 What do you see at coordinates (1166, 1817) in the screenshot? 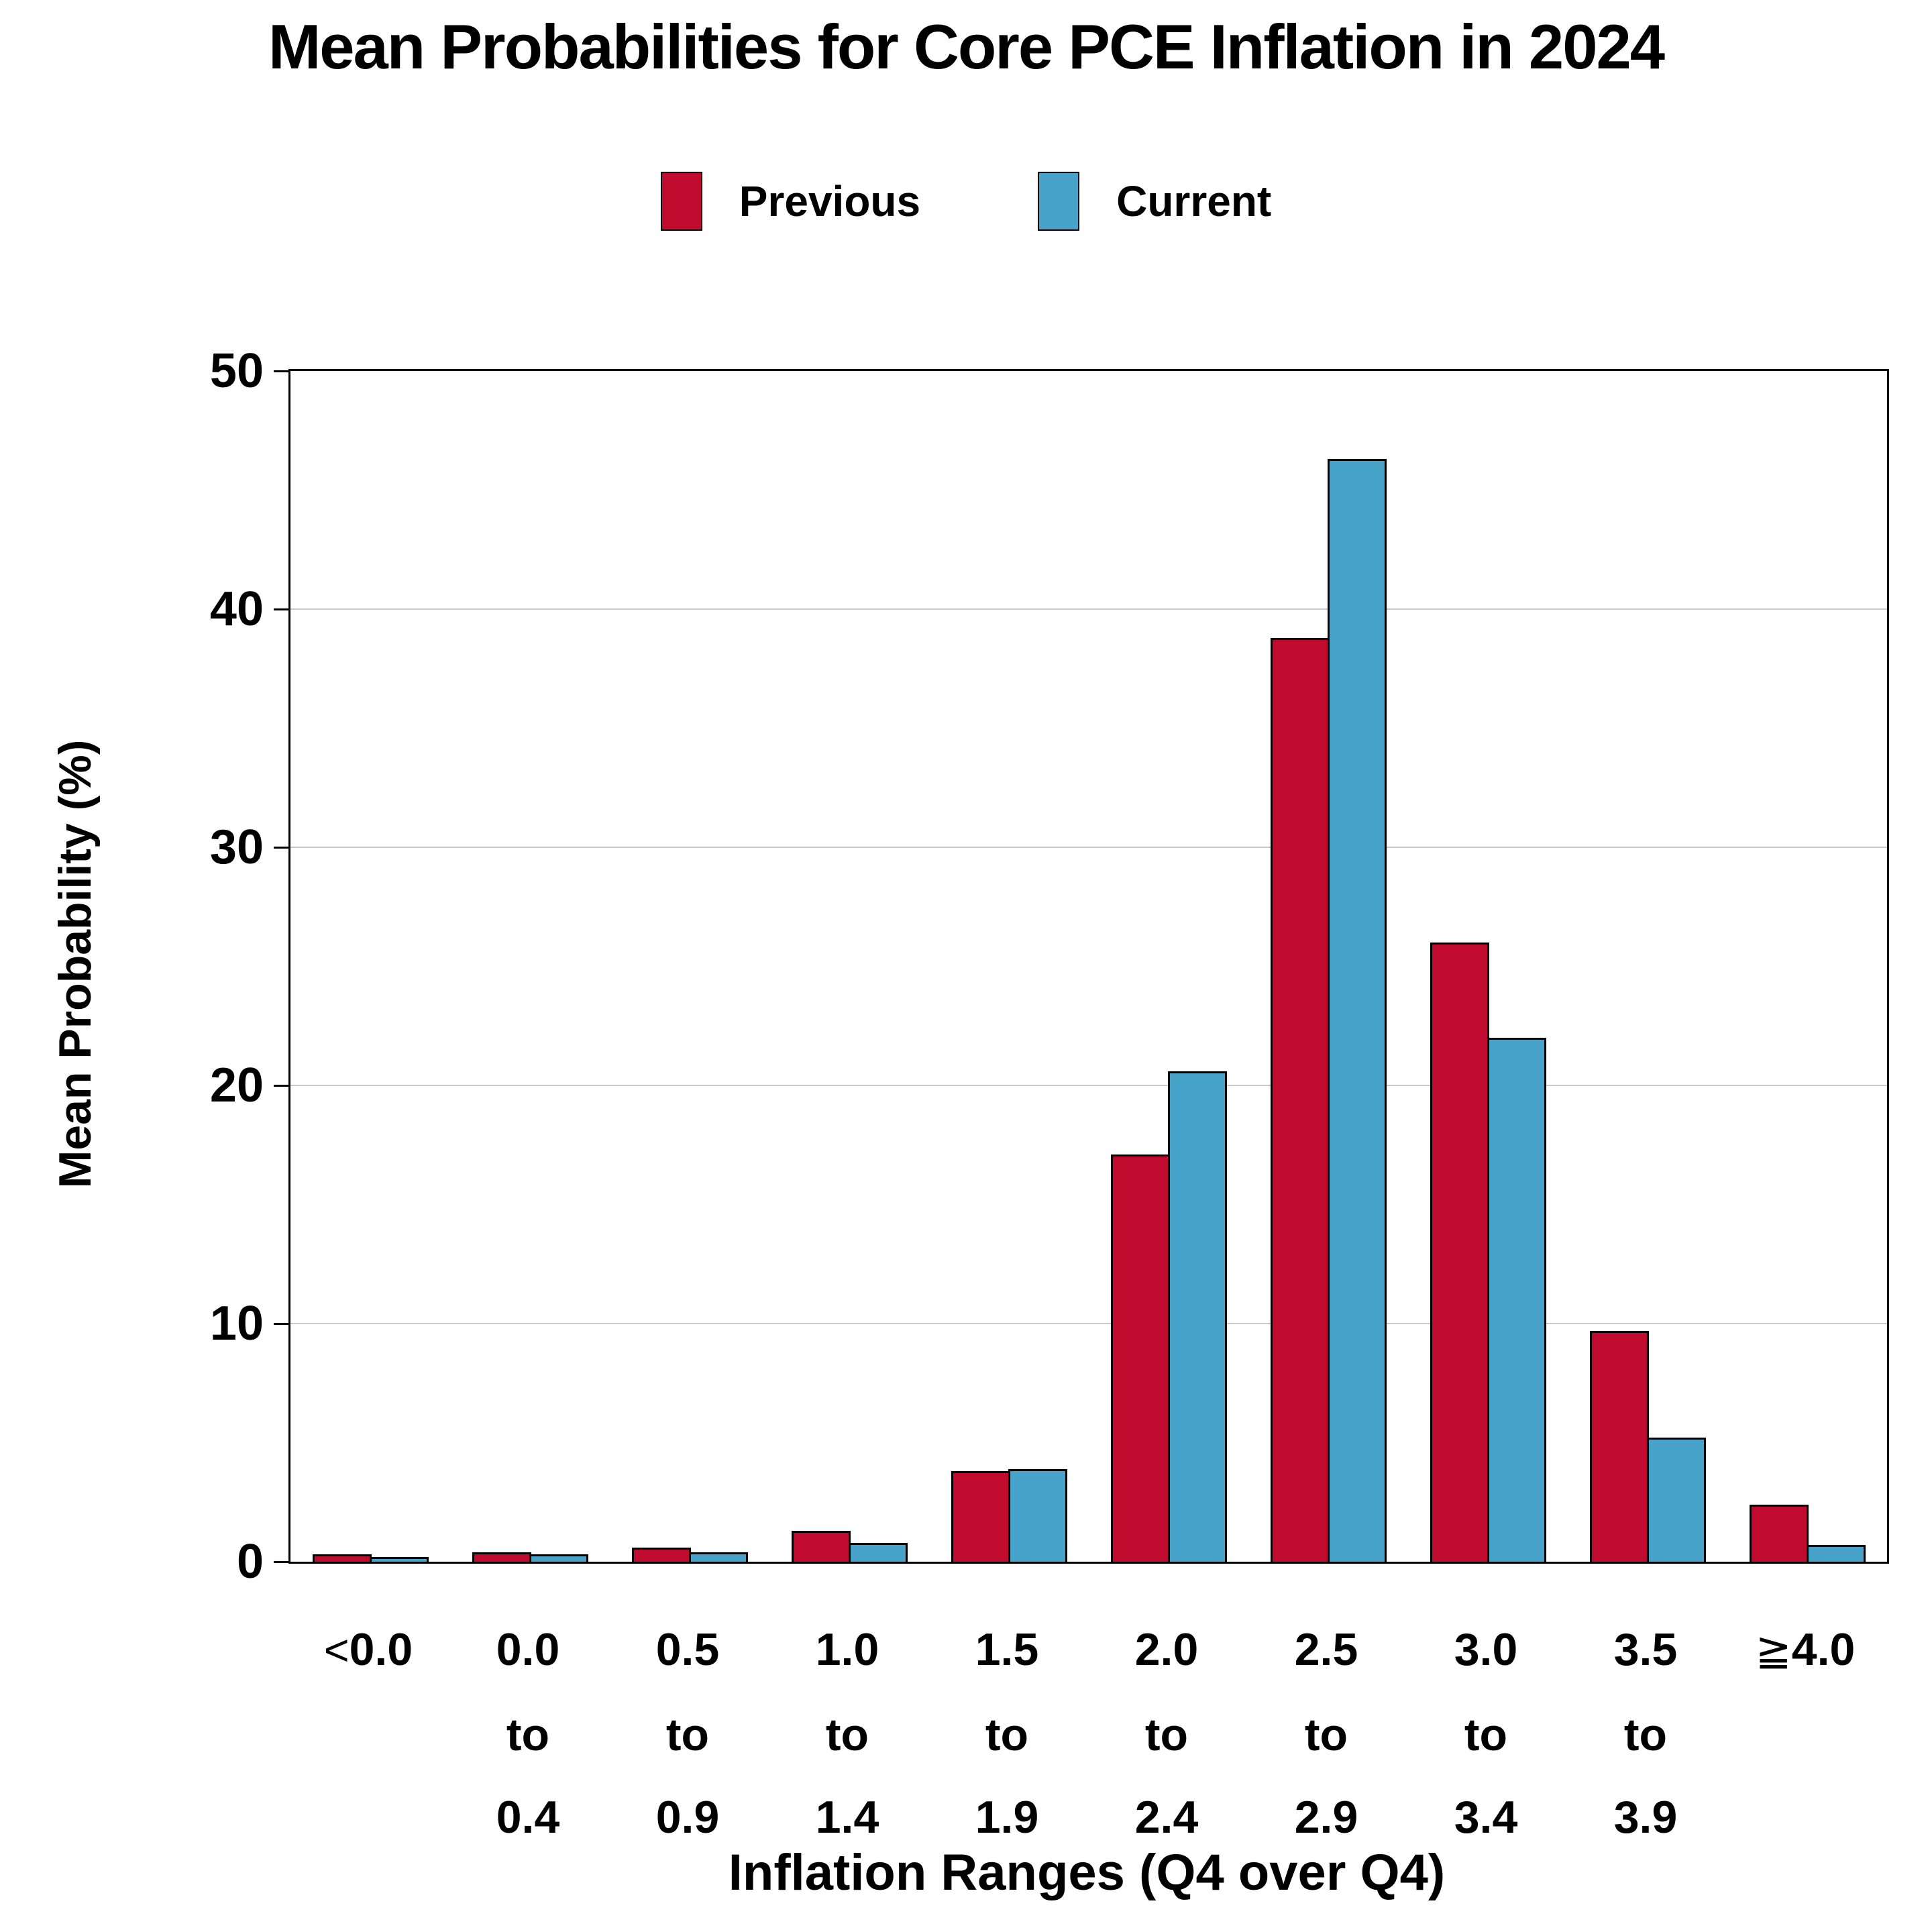
I see `x-label-5-line-2: 2.4` at bounding box center [1166, 1817].